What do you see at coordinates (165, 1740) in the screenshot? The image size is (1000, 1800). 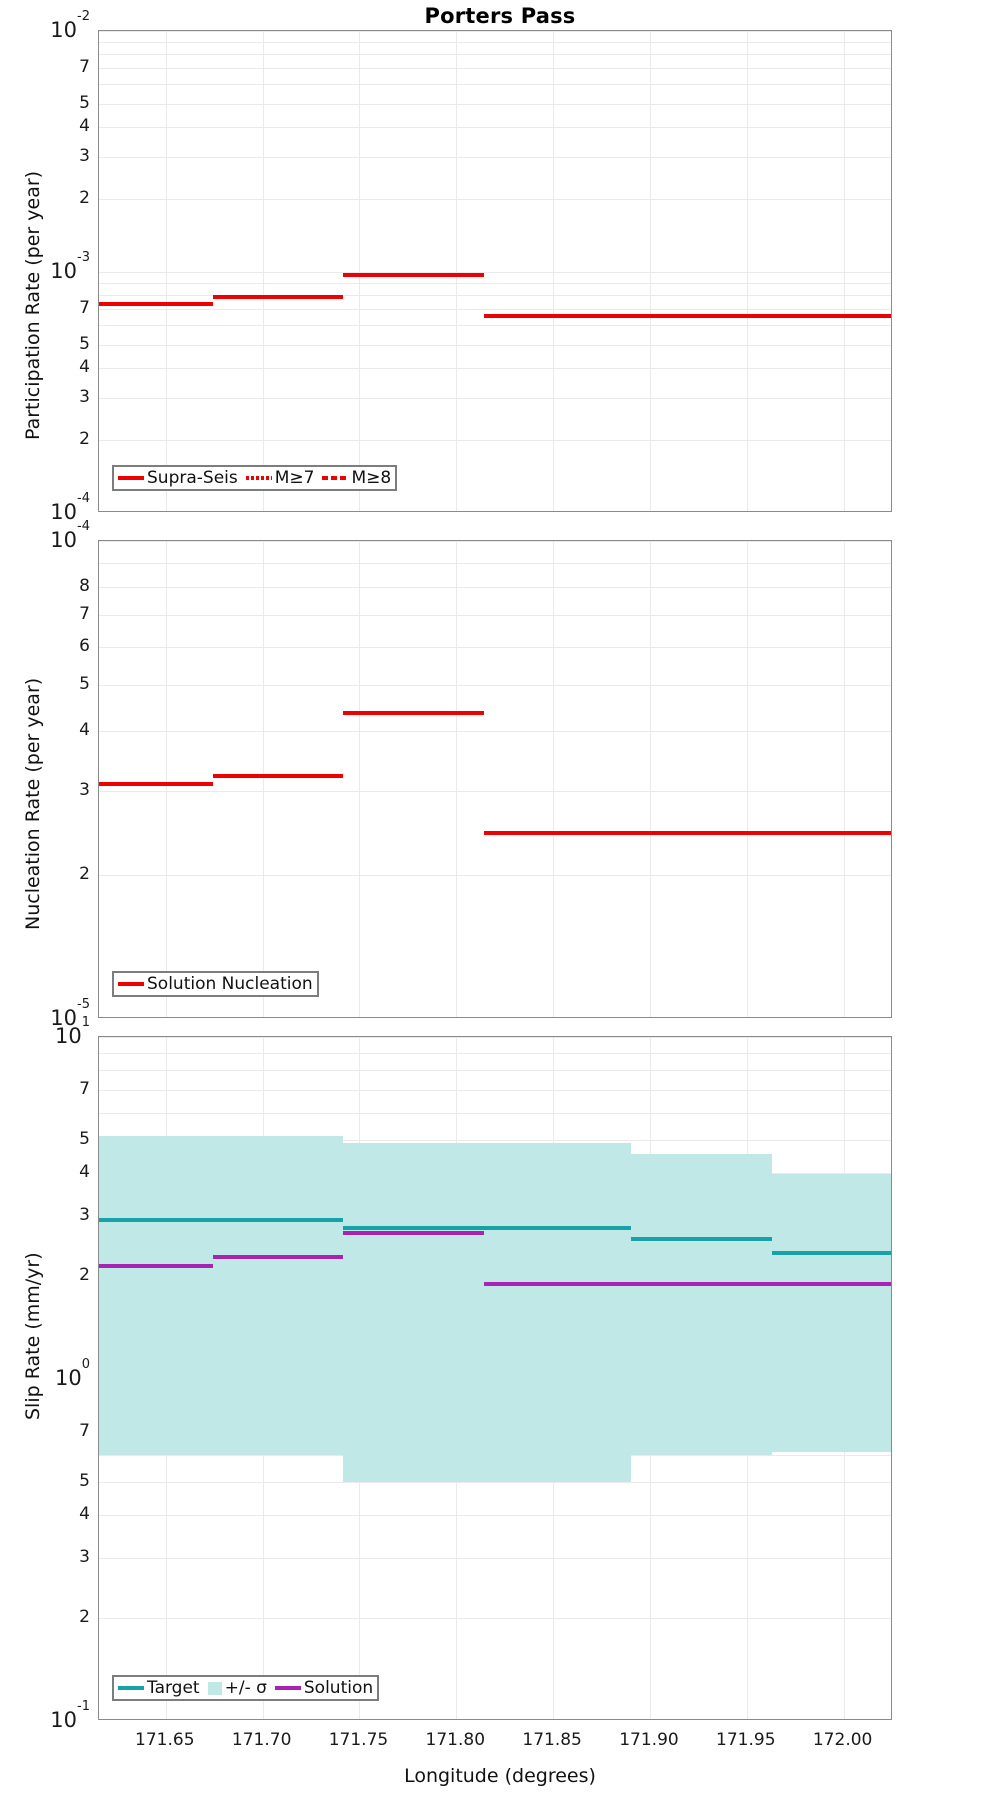 I see `x-tick-label: 171.65` at bounding box center [165, 1740].